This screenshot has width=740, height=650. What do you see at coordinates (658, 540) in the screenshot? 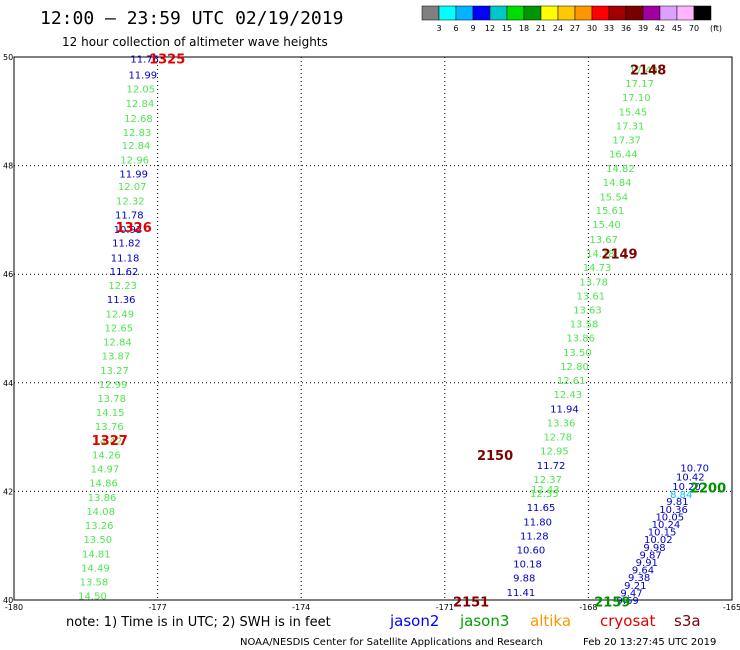
I see `wave-height-label: 10.02` at bounding box center [658, 540].